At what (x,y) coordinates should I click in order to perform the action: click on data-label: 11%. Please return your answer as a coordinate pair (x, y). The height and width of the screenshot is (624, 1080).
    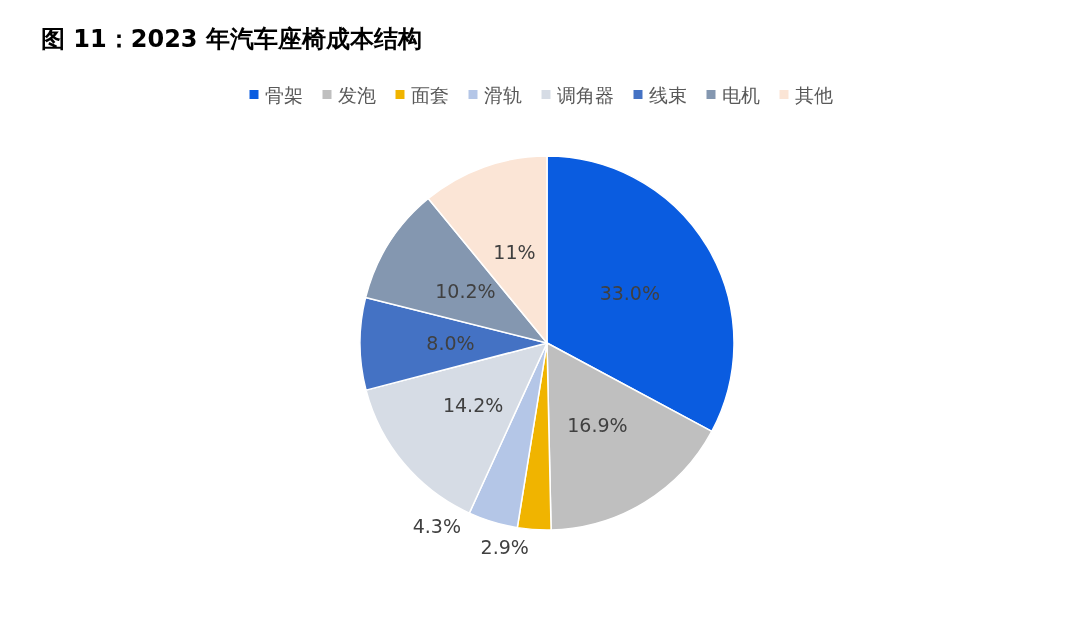
    Looking at the image, I should click on (514, 252).